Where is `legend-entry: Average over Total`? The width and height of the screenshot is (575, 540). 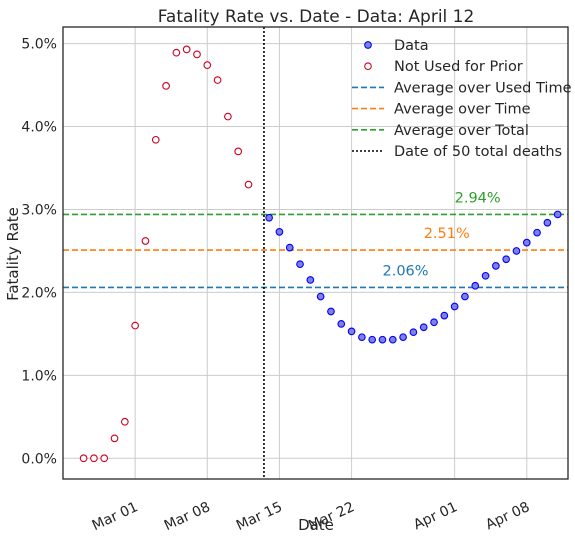
legend-entry: Average over Total is located at coordinates (461, 131).